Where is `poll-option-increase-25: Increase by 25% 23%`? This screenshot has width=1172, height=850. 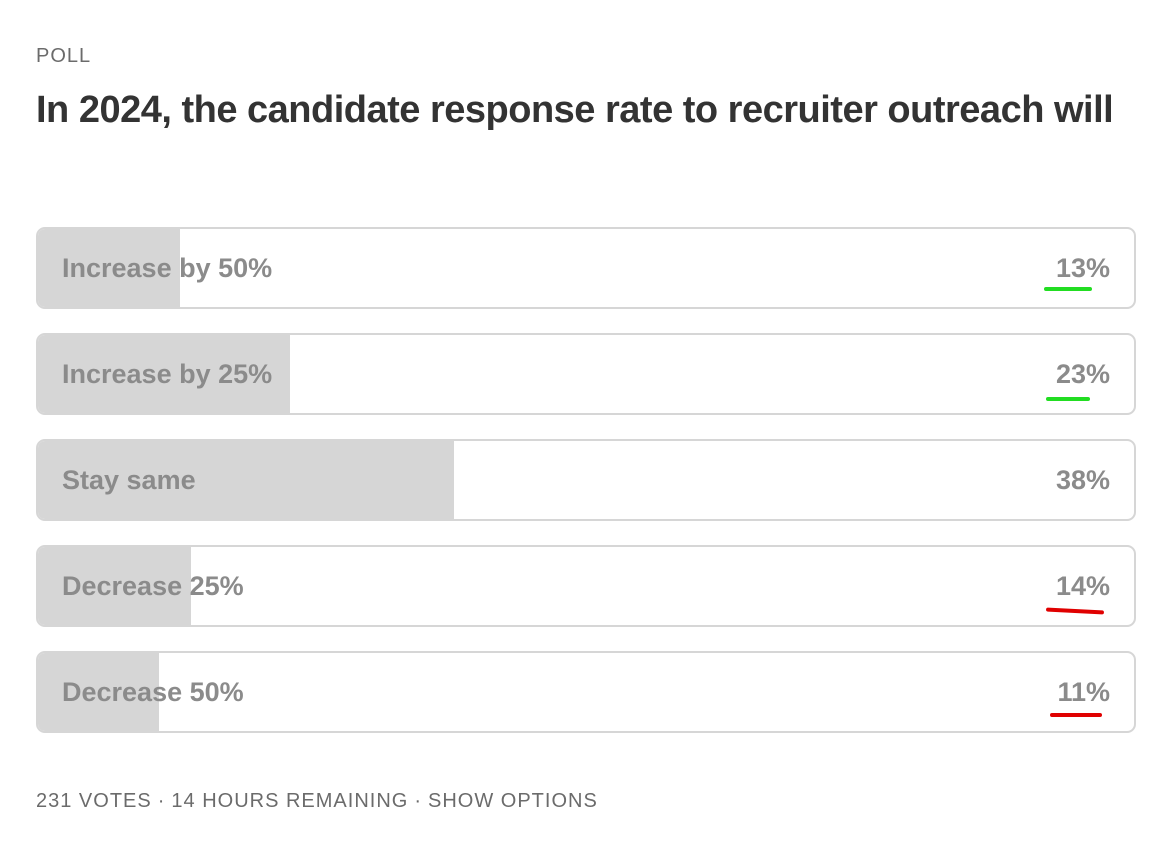
poll-option-increase-25: Increase by 25% 23% is located at coordinates (586, 374).